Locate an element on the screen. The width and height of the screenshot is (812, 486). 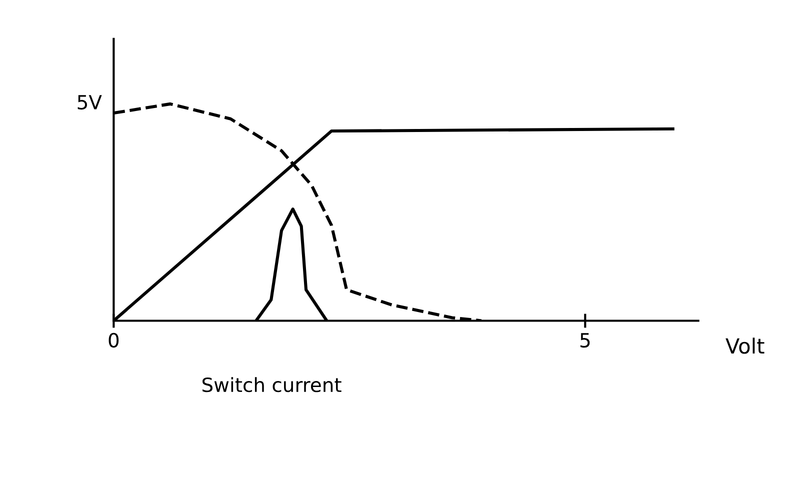
x-tick-label: 0 is located at coordinates (113, 340).